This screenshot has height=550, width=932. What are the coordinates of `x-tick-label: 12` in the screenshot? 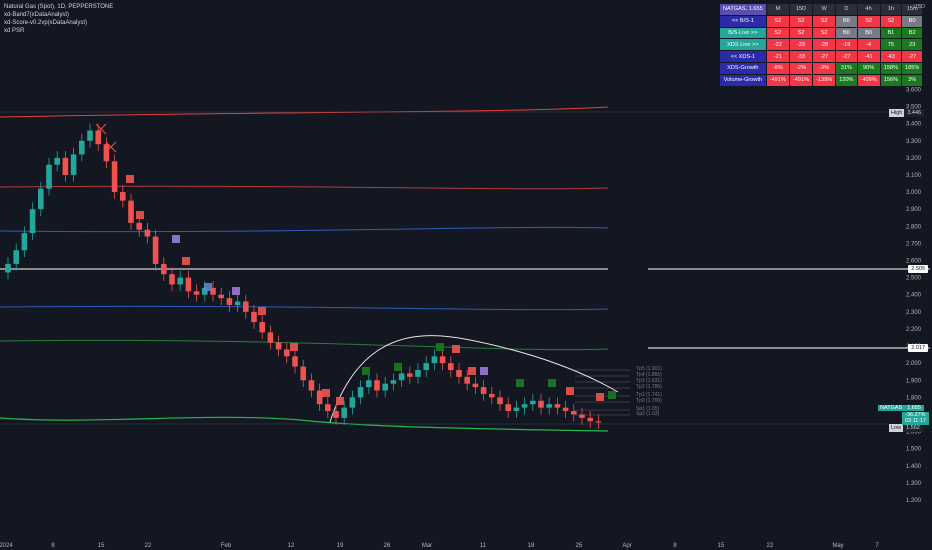 It's located at (291, 546).